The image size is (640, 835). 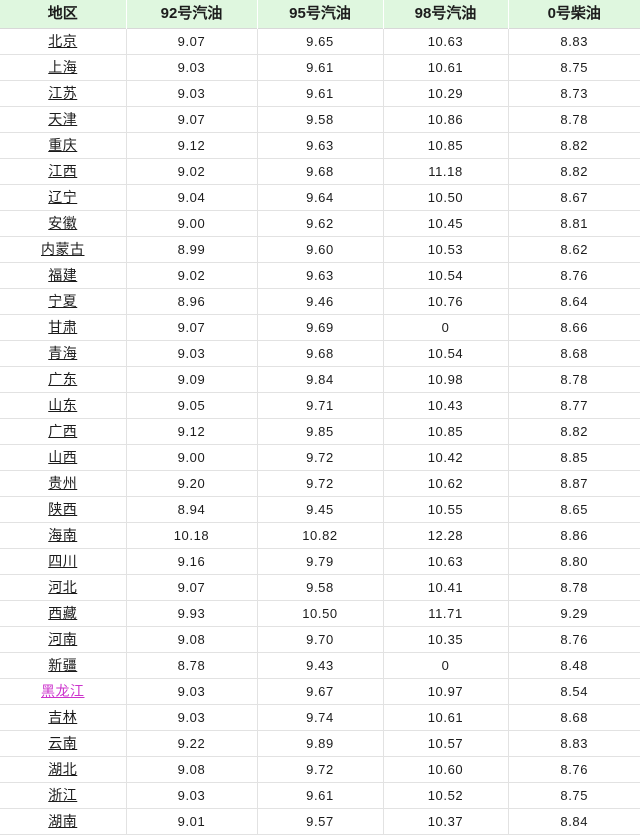 I want to click on region-cell: 辽宁, so click(x=63, y=197).